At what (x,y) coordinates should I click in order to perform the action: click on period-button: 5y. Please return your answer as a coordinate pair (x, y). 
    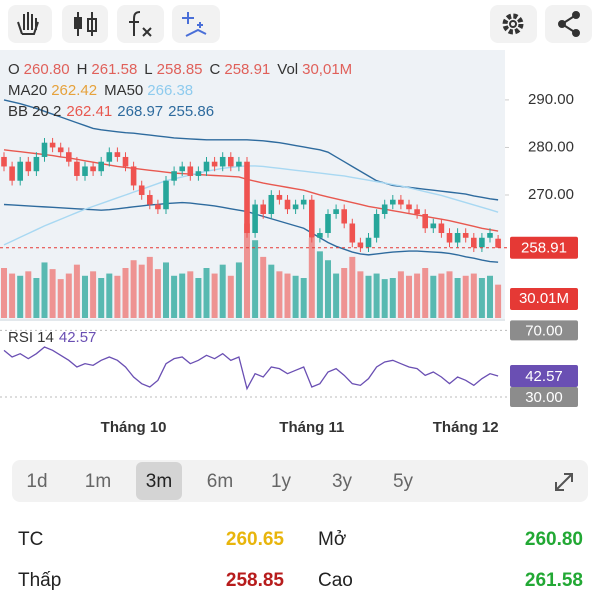
    Looking at the image, I should click on (403, 481).